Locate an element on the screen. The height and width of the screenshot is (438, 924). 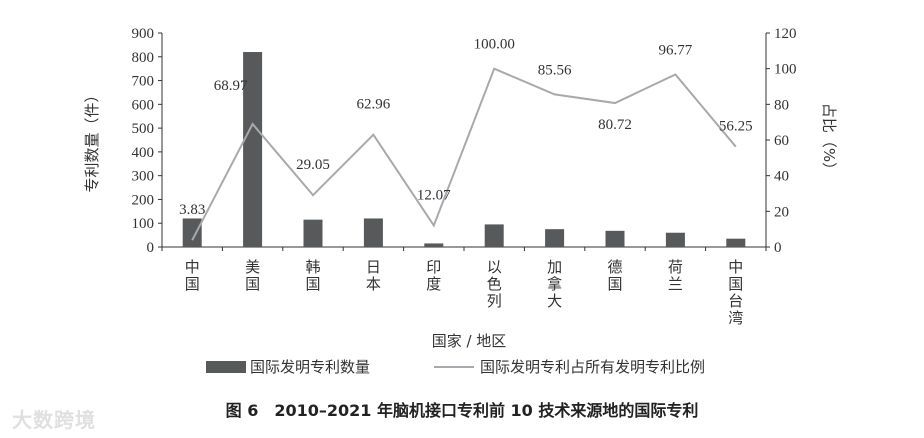
watermark: 大数跨境 is located at coordinates (54, 420).